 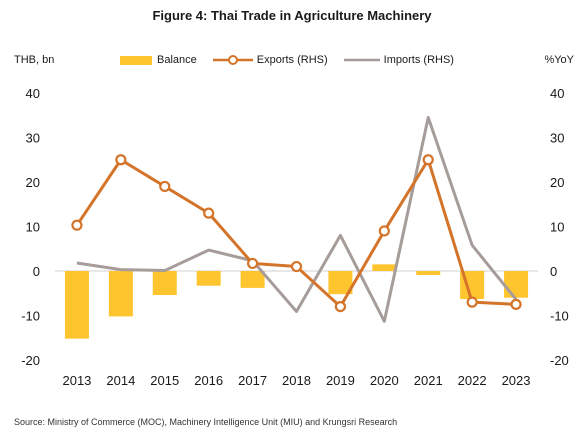 I want to click on y-tick-left: -10, so click(x=30, y=316).